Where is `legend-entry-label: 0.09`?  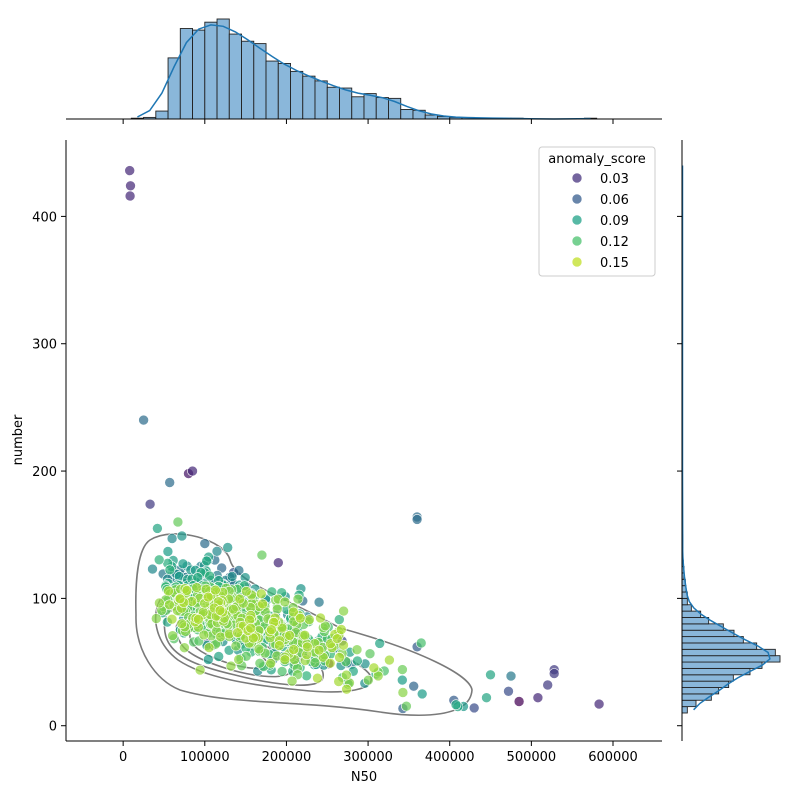
legend-entry-label: 0.09 is located at coordinates (614, 221).